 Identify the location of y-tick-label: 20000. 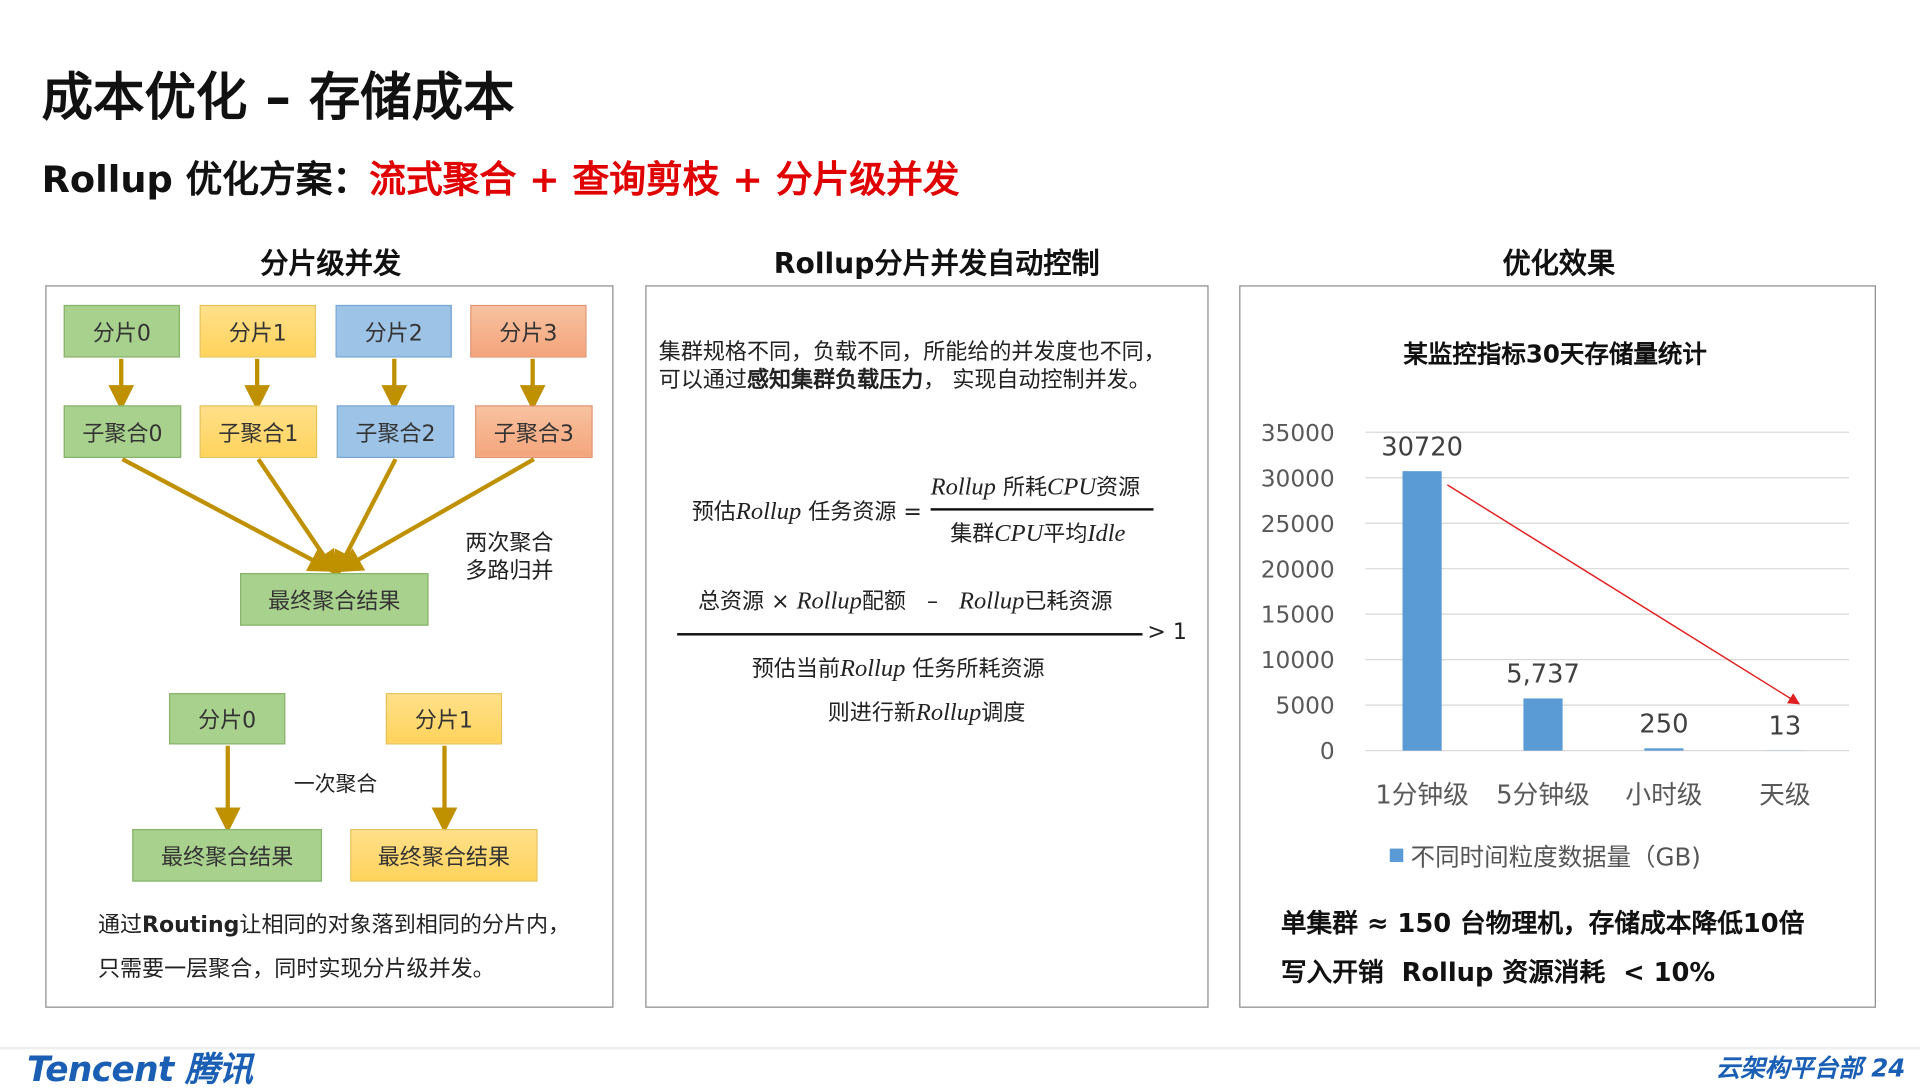
(1298, 569).